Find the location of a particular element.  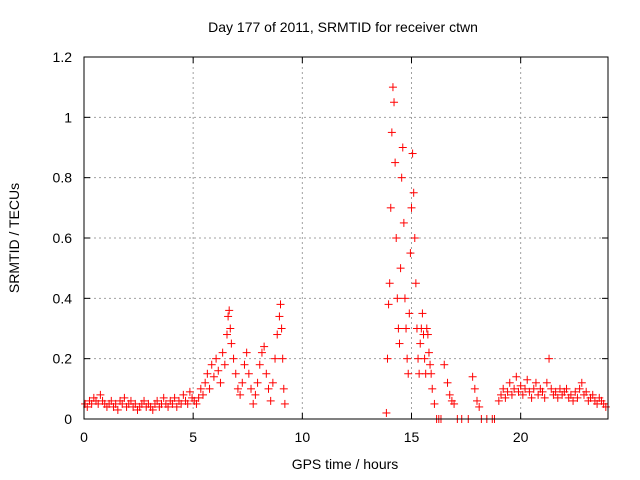

y-tick-label: 0.2 is located at coordinates (63, 359).